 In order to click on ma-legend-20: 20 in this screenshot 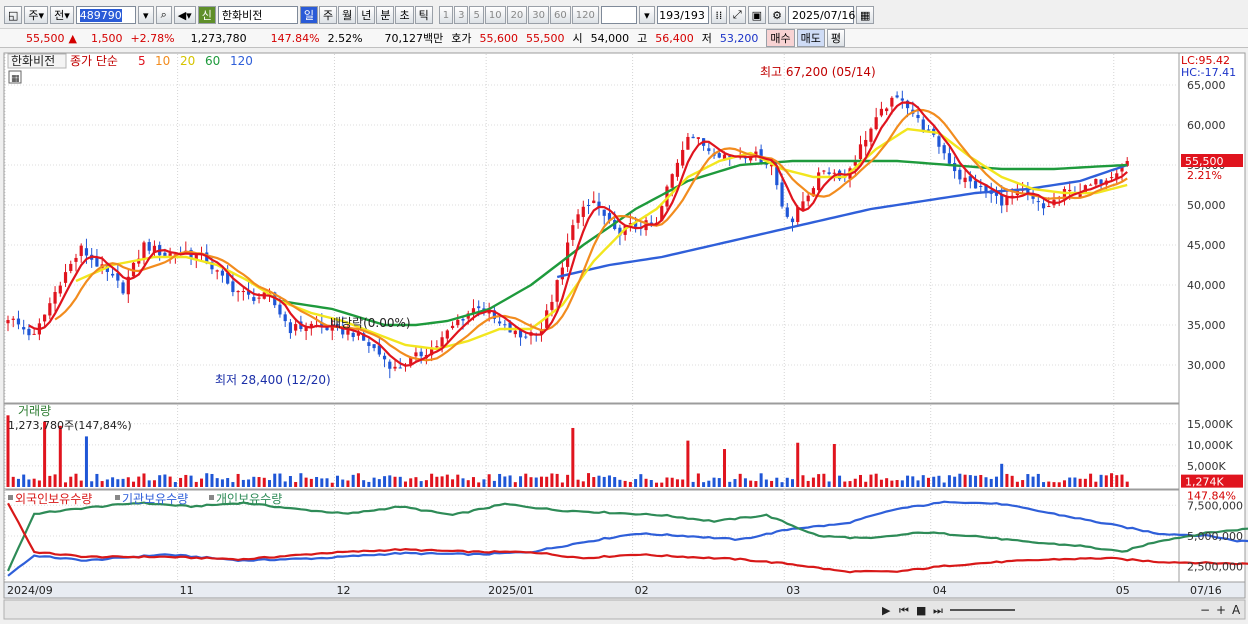, I will do `click(187, 61)`.